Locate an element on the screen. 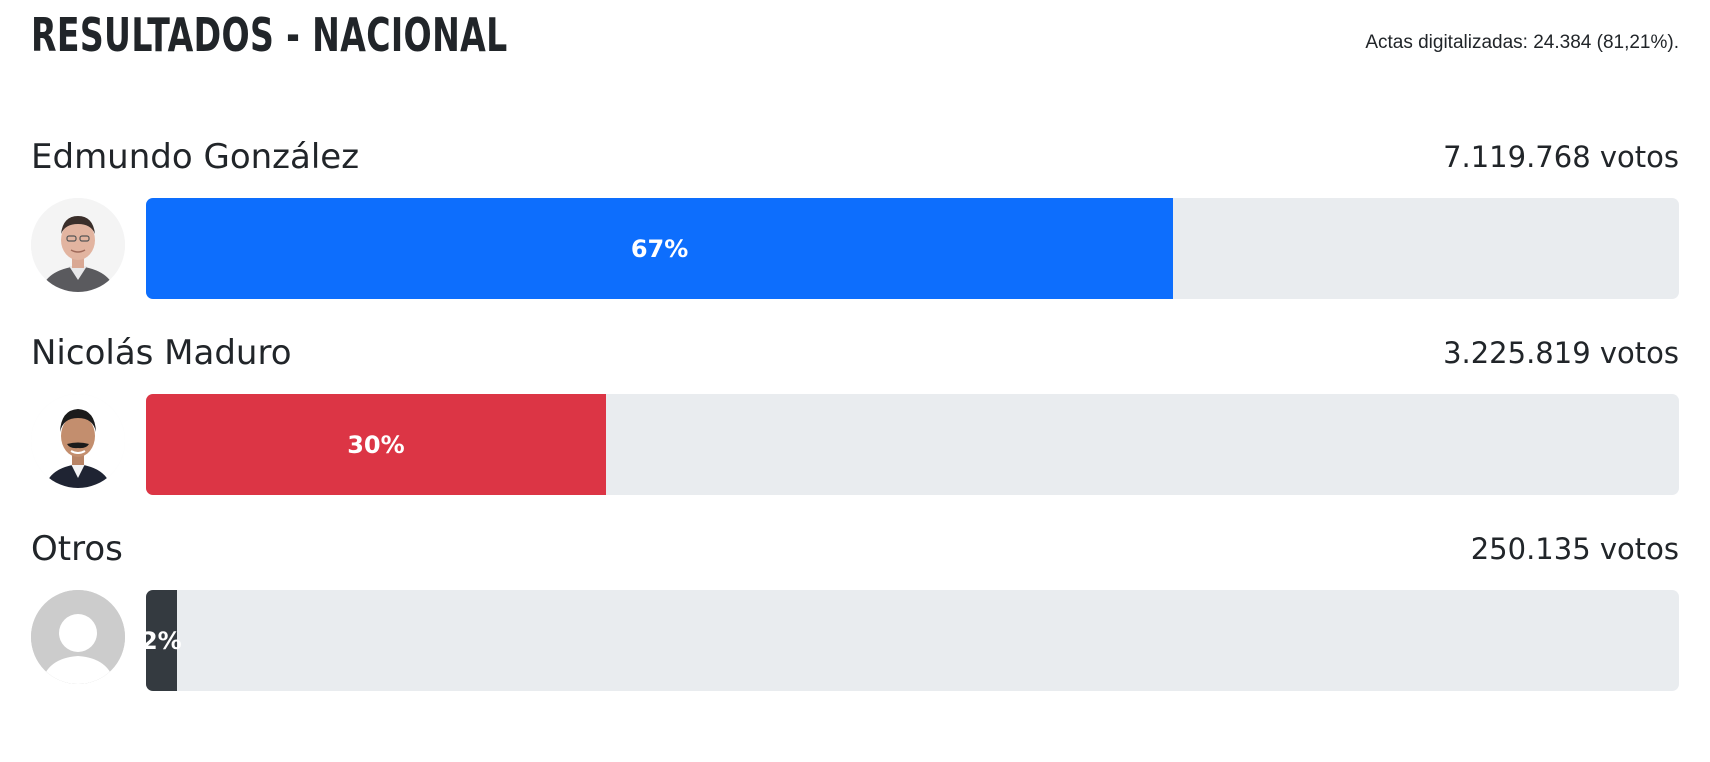 This screenshot has width=1710, height=762. candidate-votes: 7.119.768 votos is located at coordinates (1561, 157).